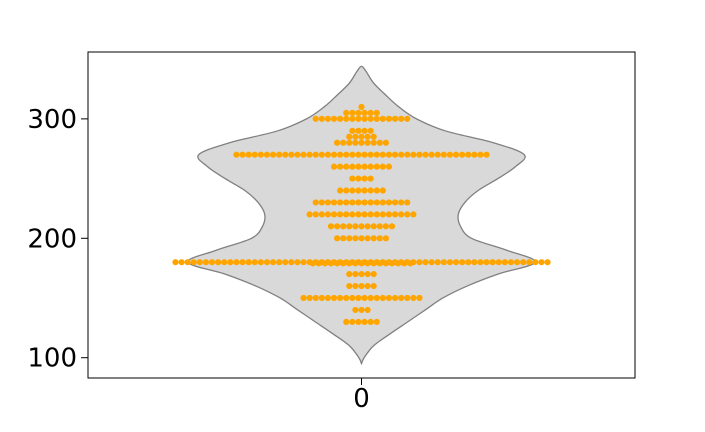  Describe the element at coordinates (57, 120) in the screenshot. I see `y-tick-300: 300` at that location.